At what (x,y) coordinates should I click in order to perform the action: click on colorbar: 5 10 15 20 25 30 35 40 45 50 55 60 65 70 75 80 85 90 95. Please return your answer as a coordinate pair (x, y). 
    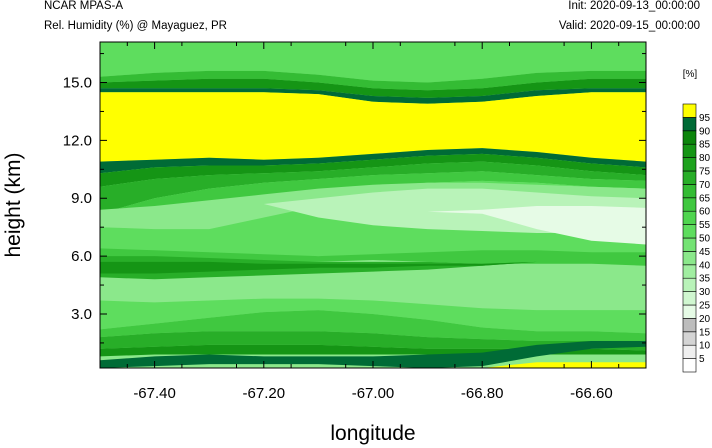
    Looking at the image, I should click on (696, 238).